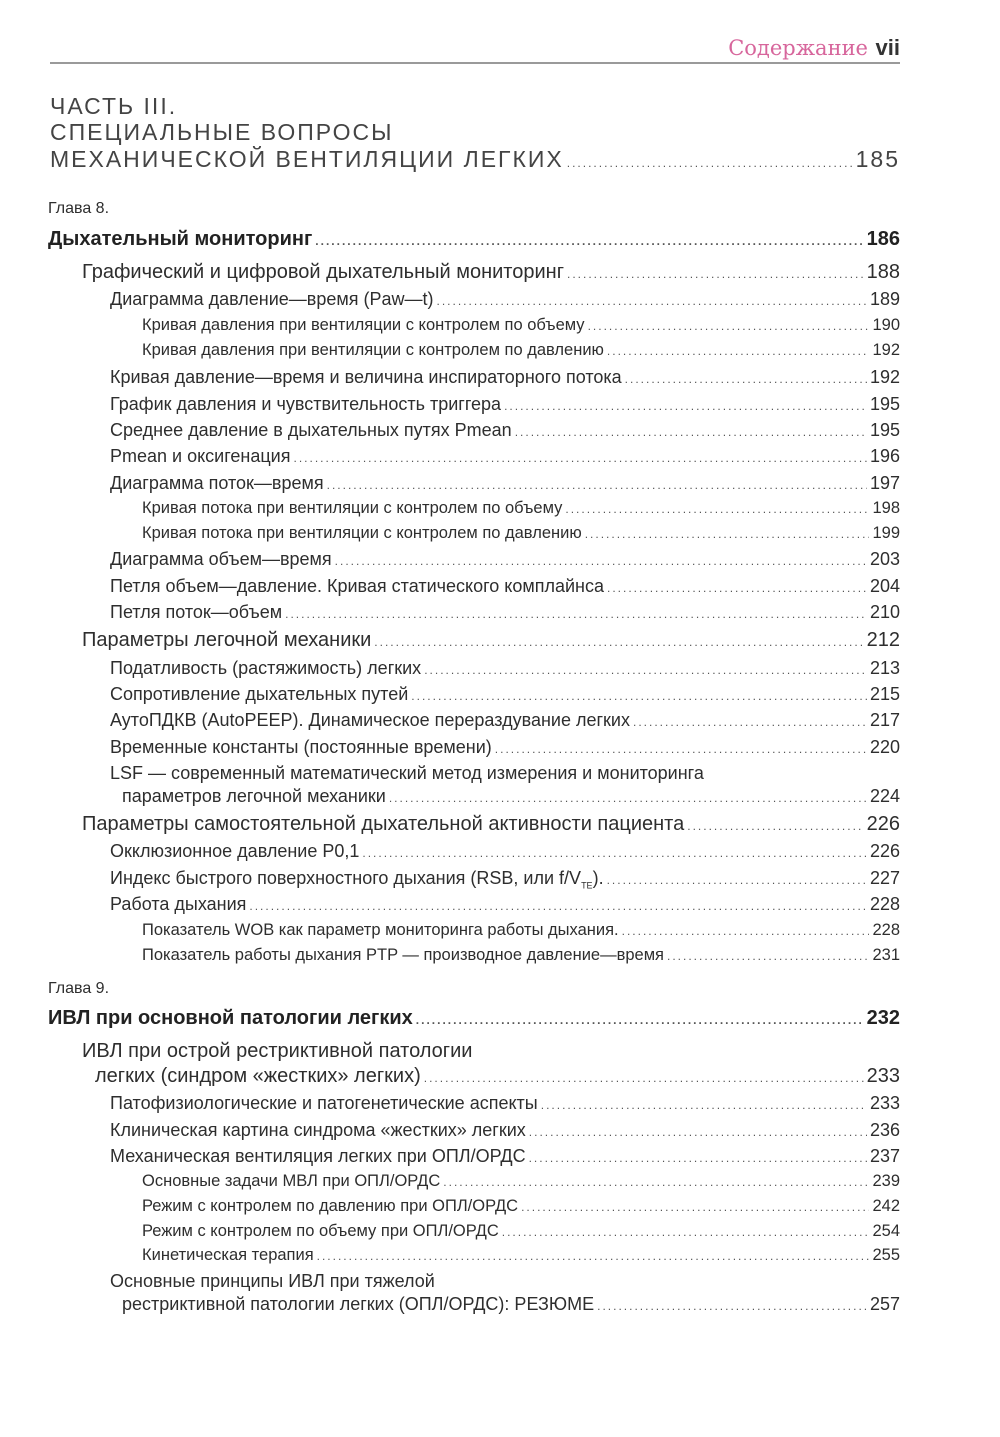 This screenshot has width=1000, height=1437. I want to click on entry-page: 203, so click(884, 559).